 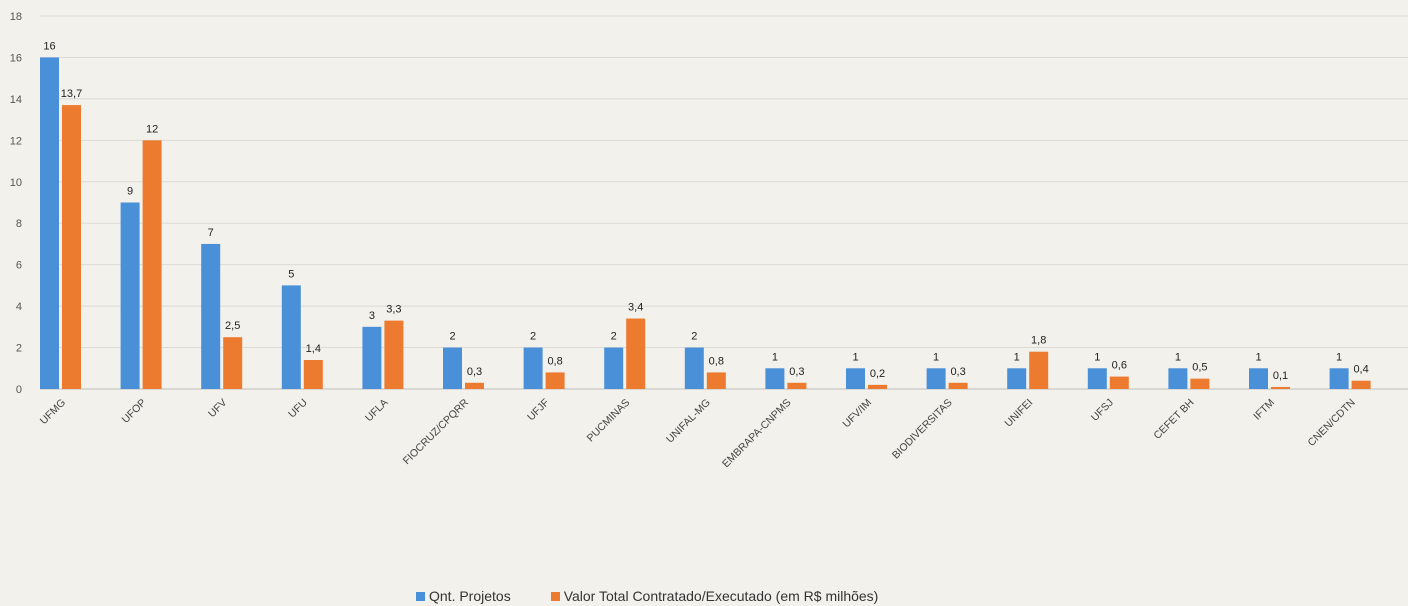 I want to click on legend-item-projetos: Qnt. Projetos, so click(x=463, y=596).